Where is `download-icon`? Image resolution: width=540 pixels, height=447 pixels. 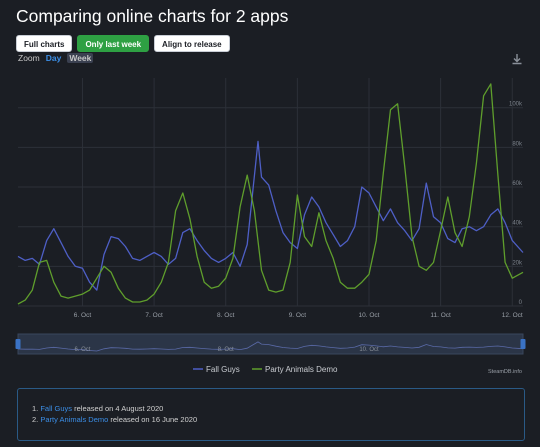
download-icon is located at coordinates (517, 59).